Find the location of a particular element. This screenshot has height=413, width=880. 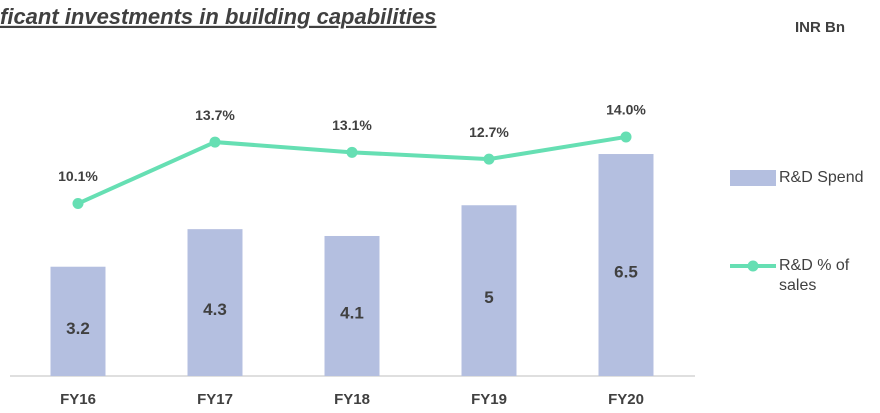

line-value-label: 14.0% is located at coordinates (626, 110).